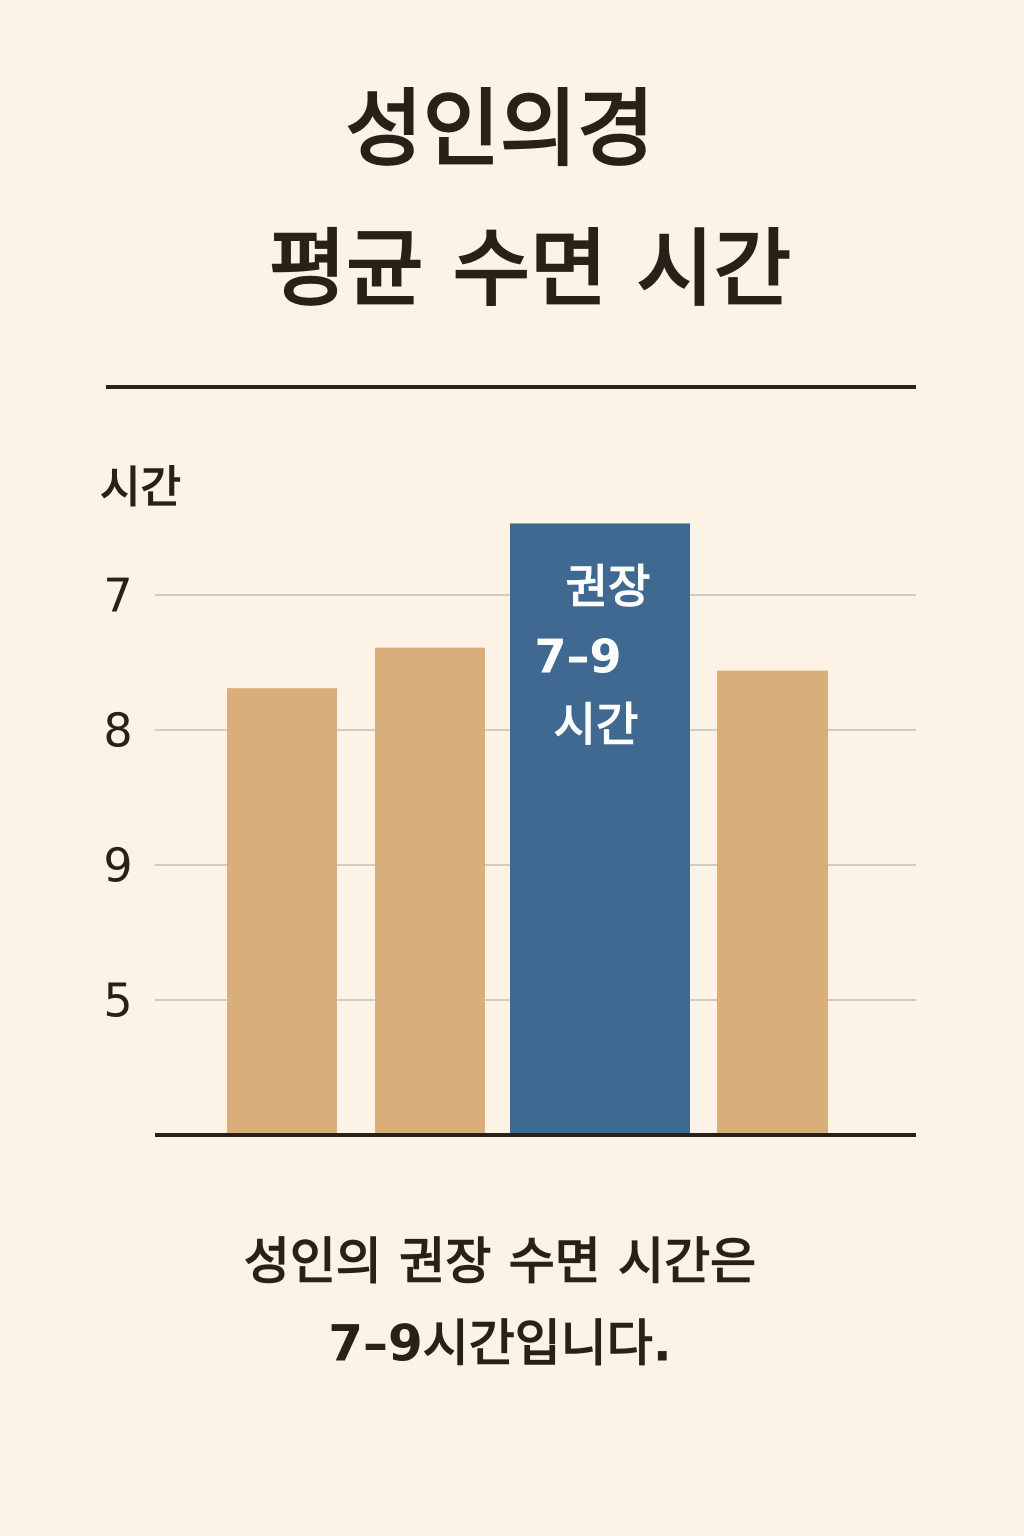 The height and width of the screenshot is (1536, 1024). Describe the element at coordinates (117, 596) in the screenshot. I see `y-tick-label: 7` at that location.